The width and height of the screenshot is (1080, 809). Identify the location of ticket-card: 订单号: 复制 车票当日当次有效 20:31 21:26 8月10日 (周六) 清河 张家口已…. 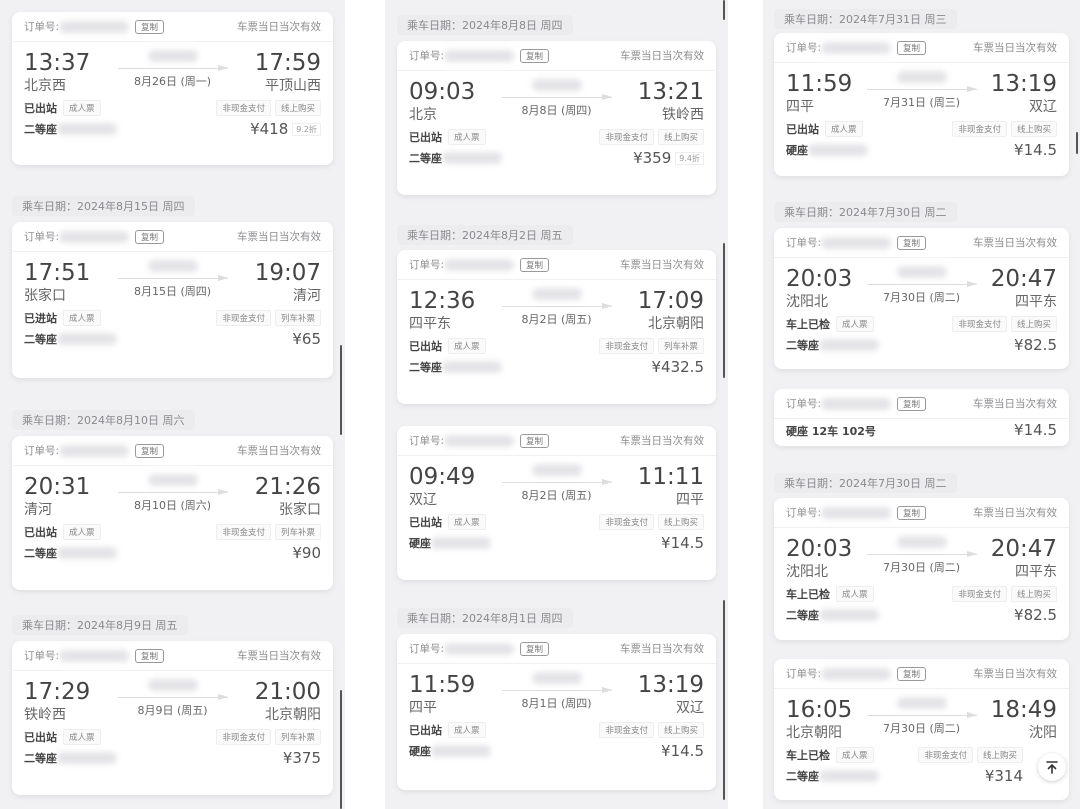
(172, 513).